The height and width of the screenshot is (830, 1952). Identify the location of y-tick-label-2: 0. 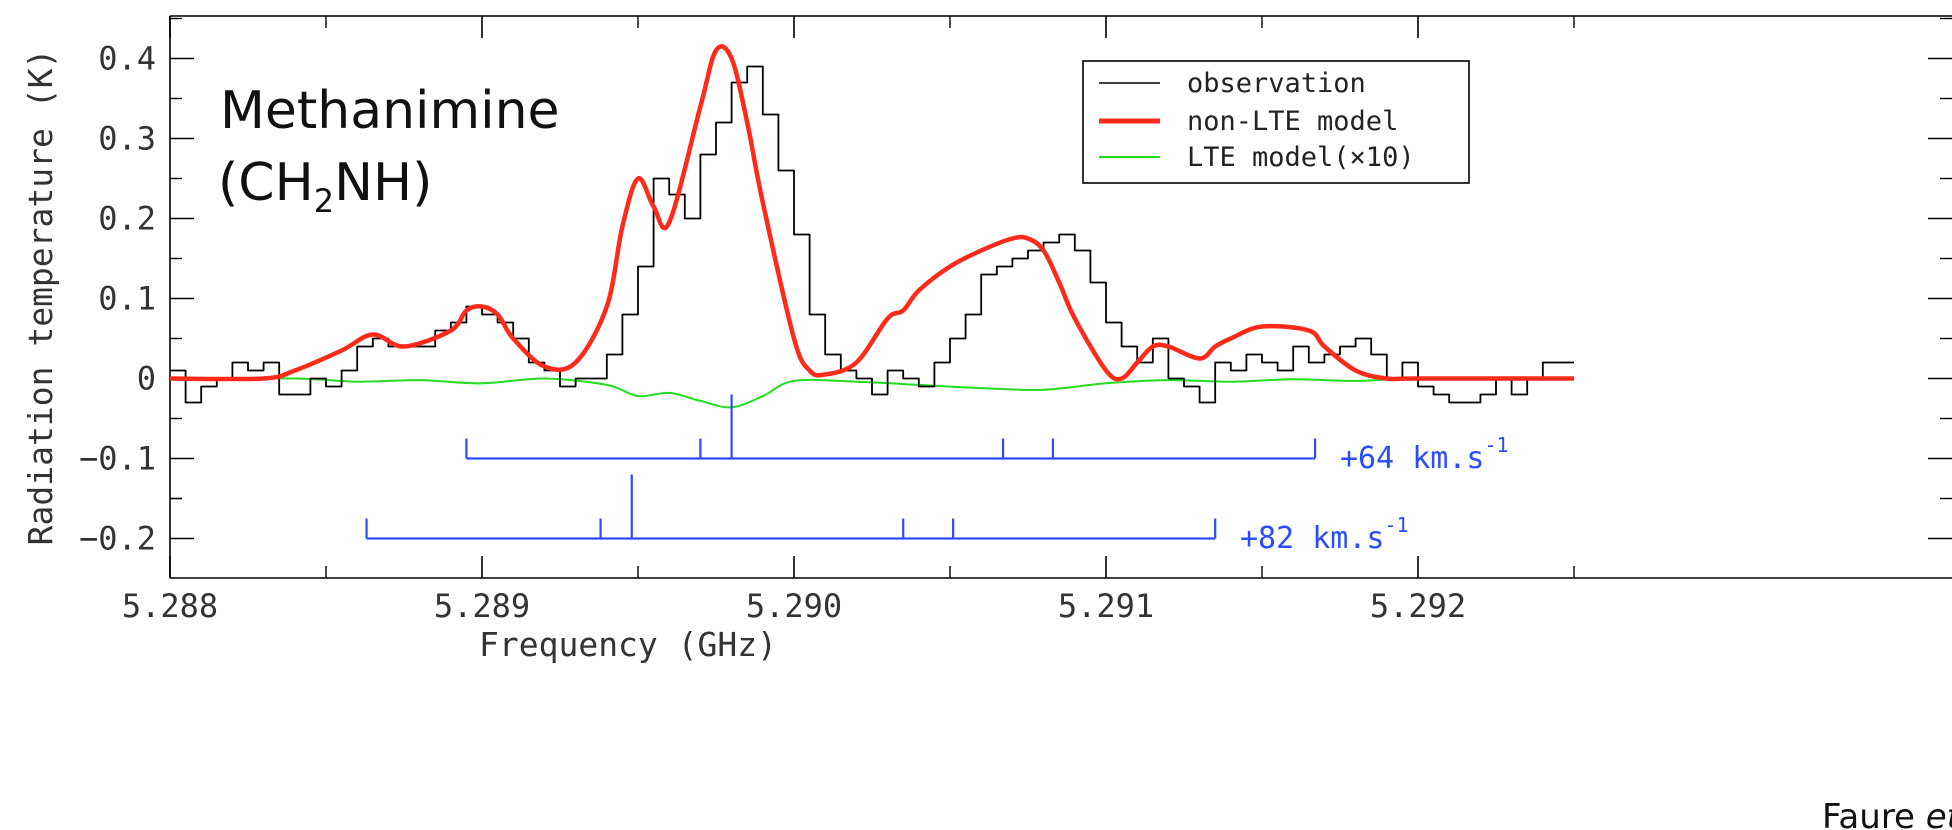
(146, 379).